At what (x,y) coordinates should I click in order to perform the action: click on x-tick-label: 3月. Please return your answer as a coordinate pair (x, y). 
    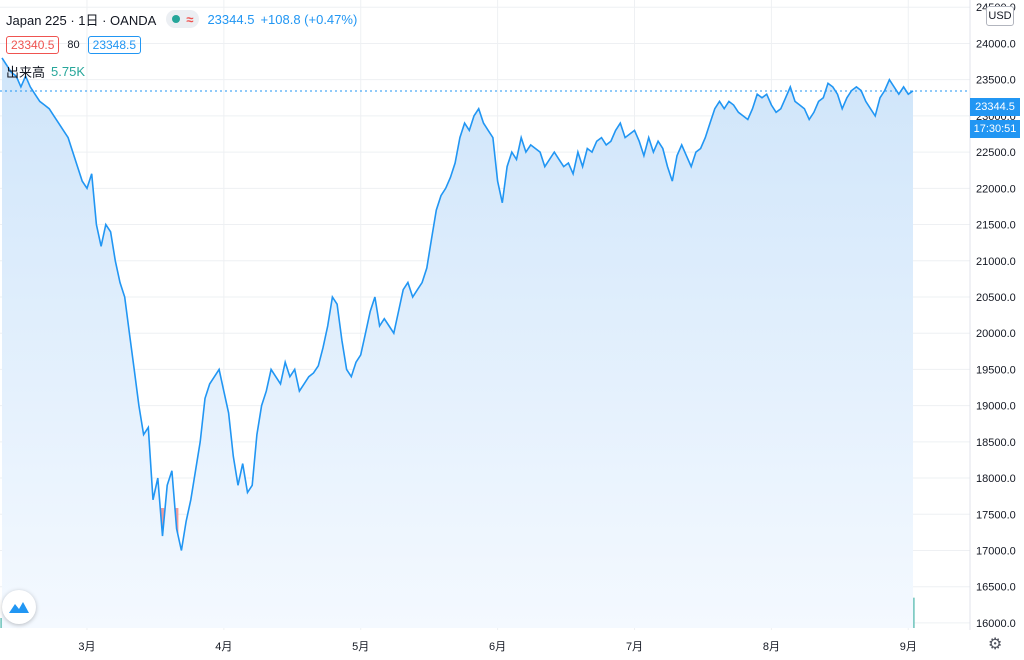
    Looking at the image, I should click on (86, 647).